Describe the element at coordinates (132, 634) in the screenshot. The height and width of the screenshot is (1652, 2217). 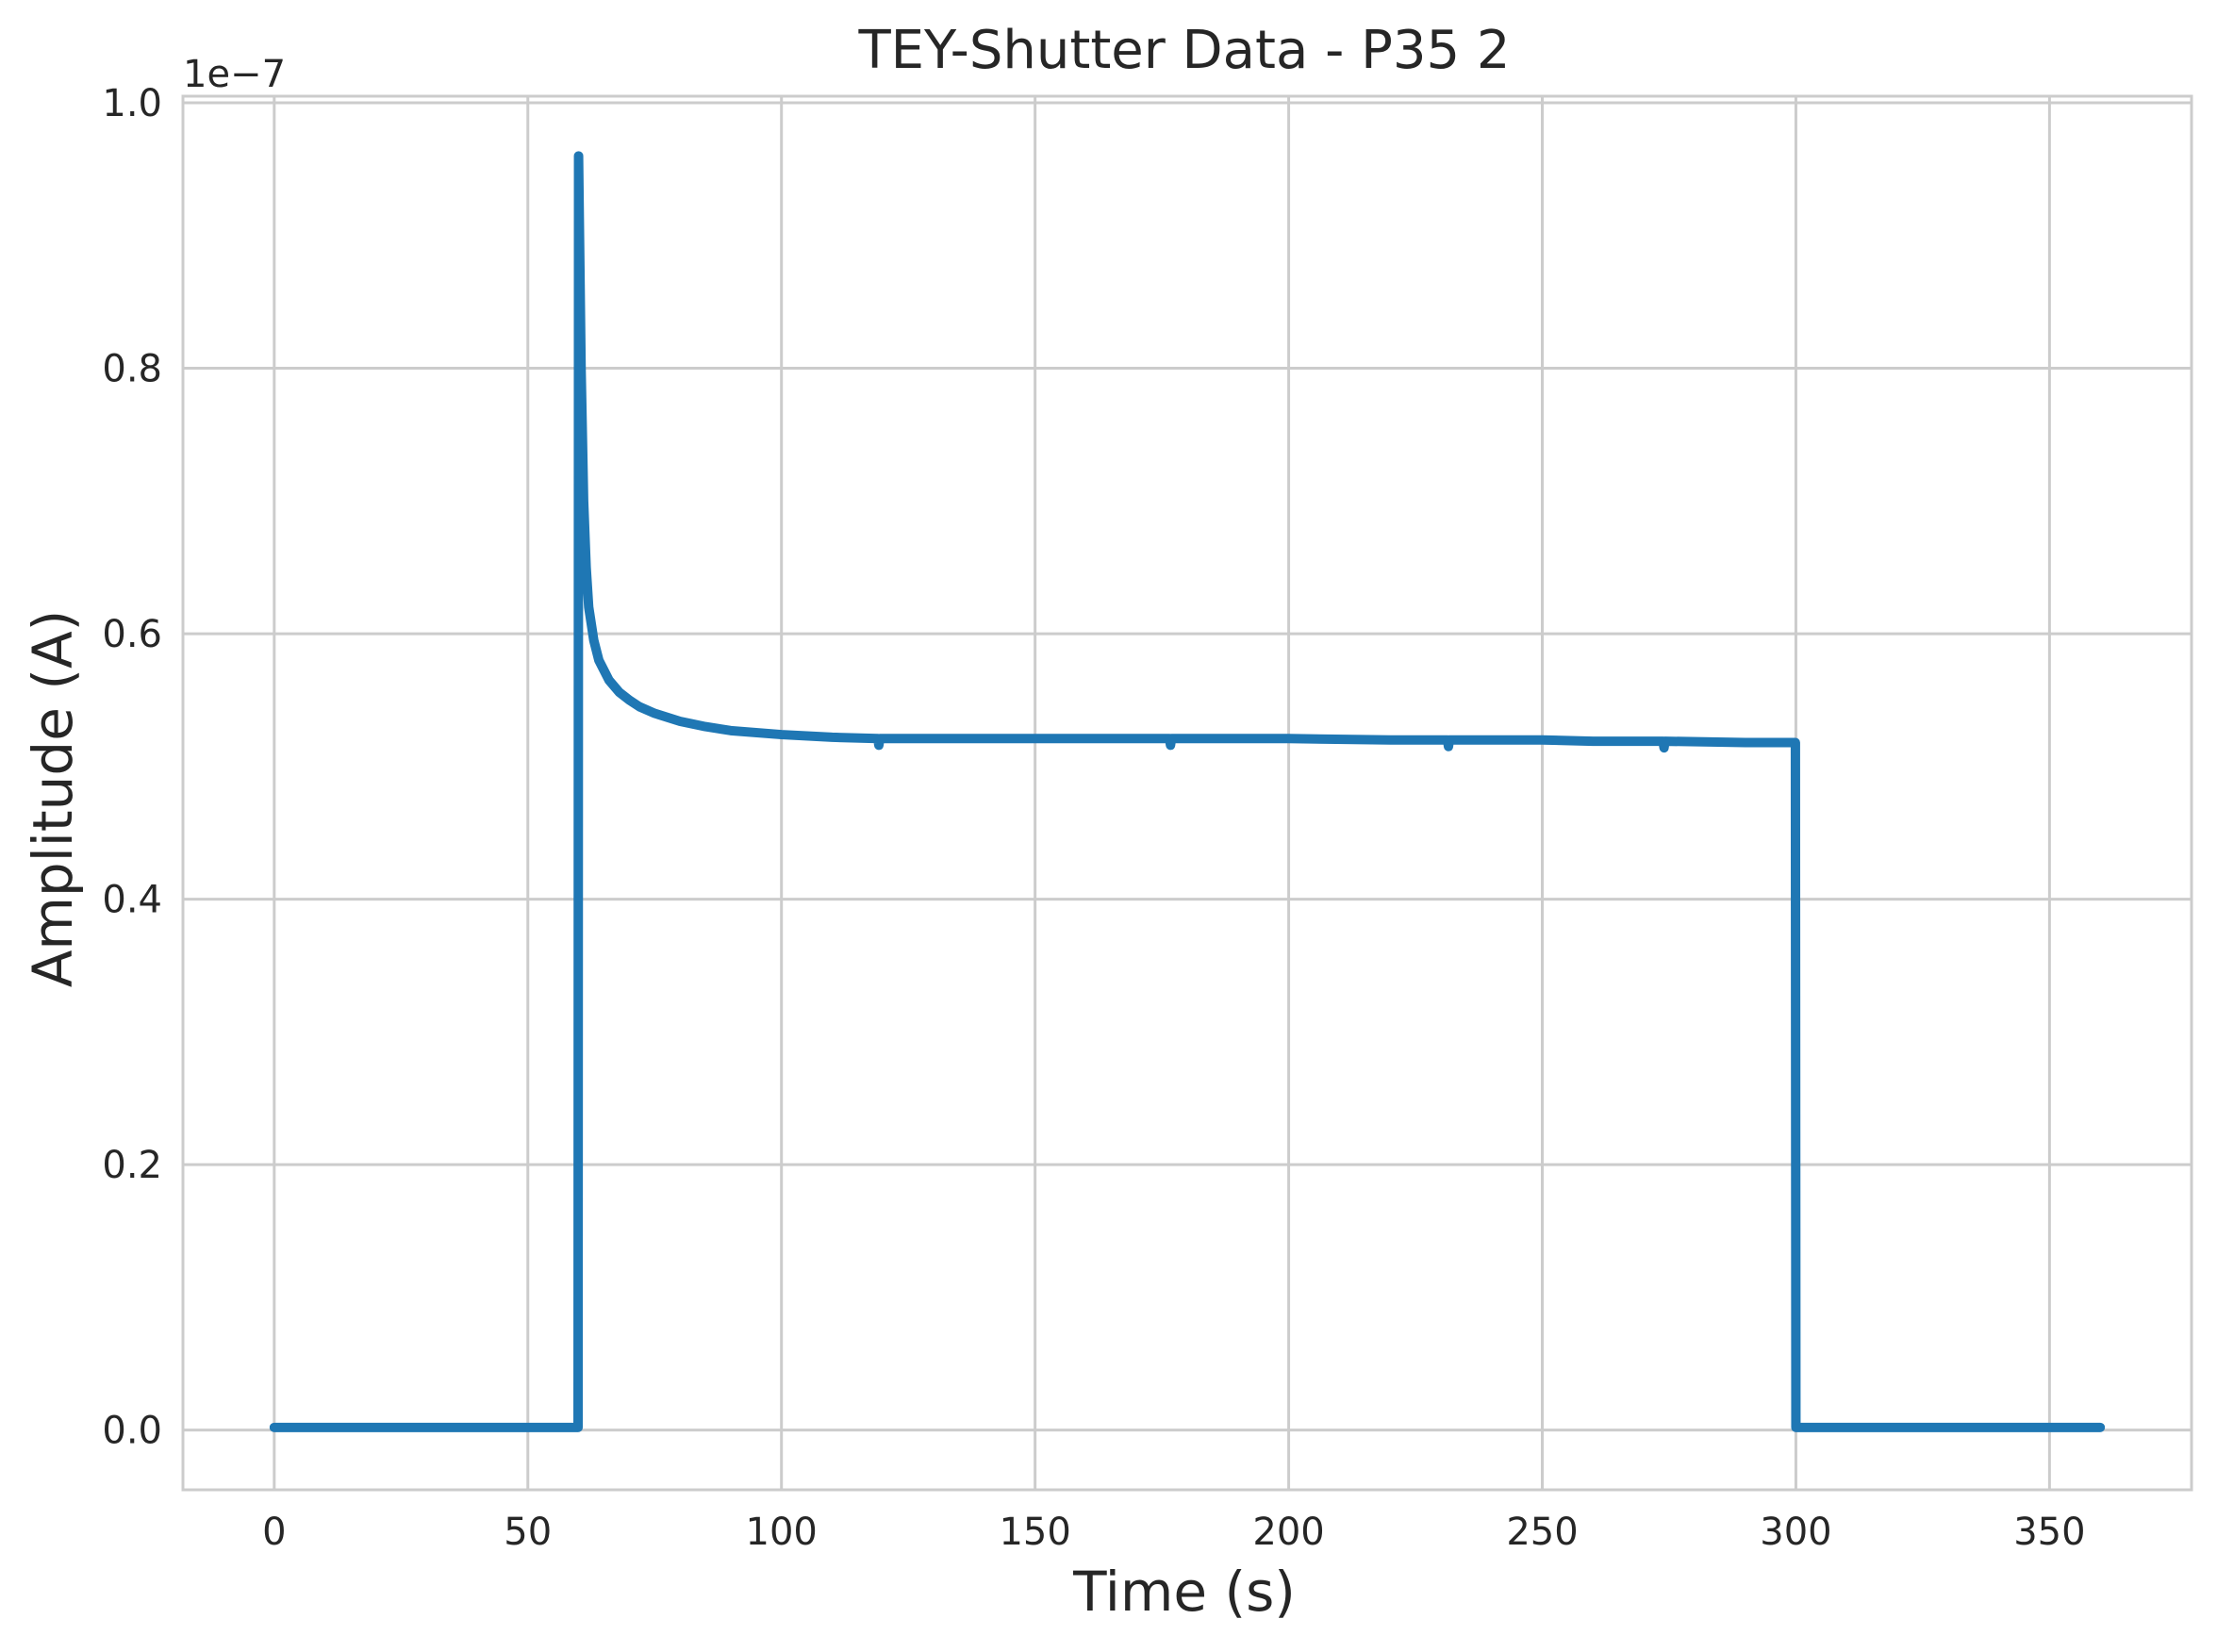
I see `y-tick-label: 0.6` at that location.